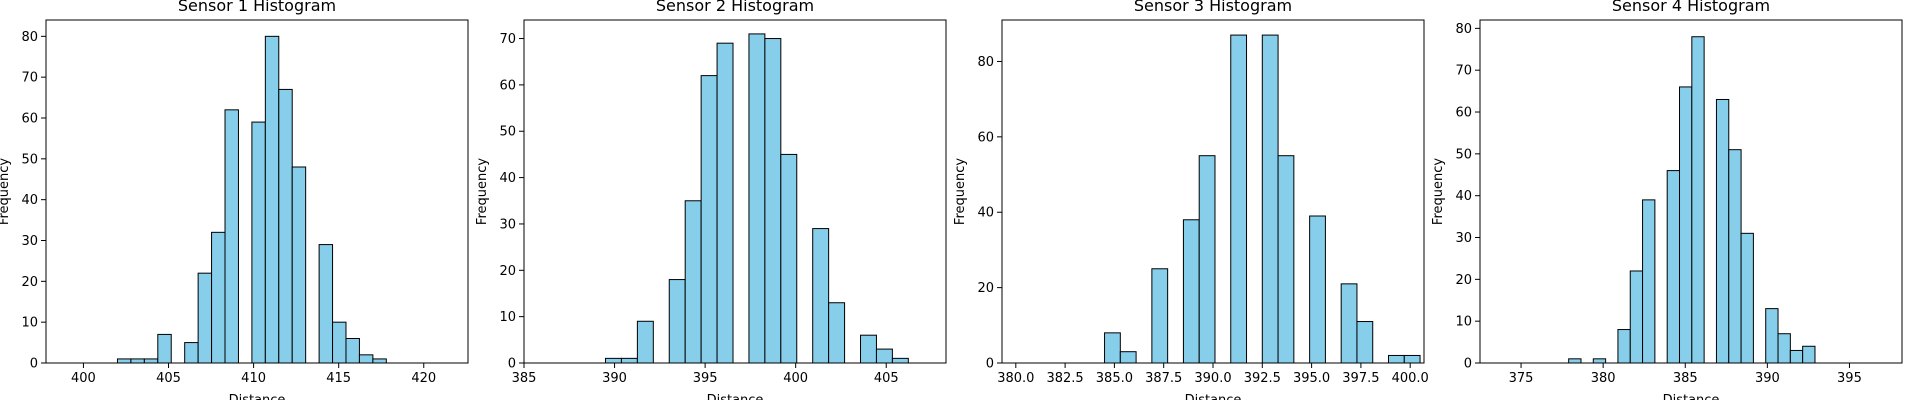  What do you see at coordinates (423, 378) in the screenshot?
I see `x-tick-label: 420` at bounding box center [423, 378].